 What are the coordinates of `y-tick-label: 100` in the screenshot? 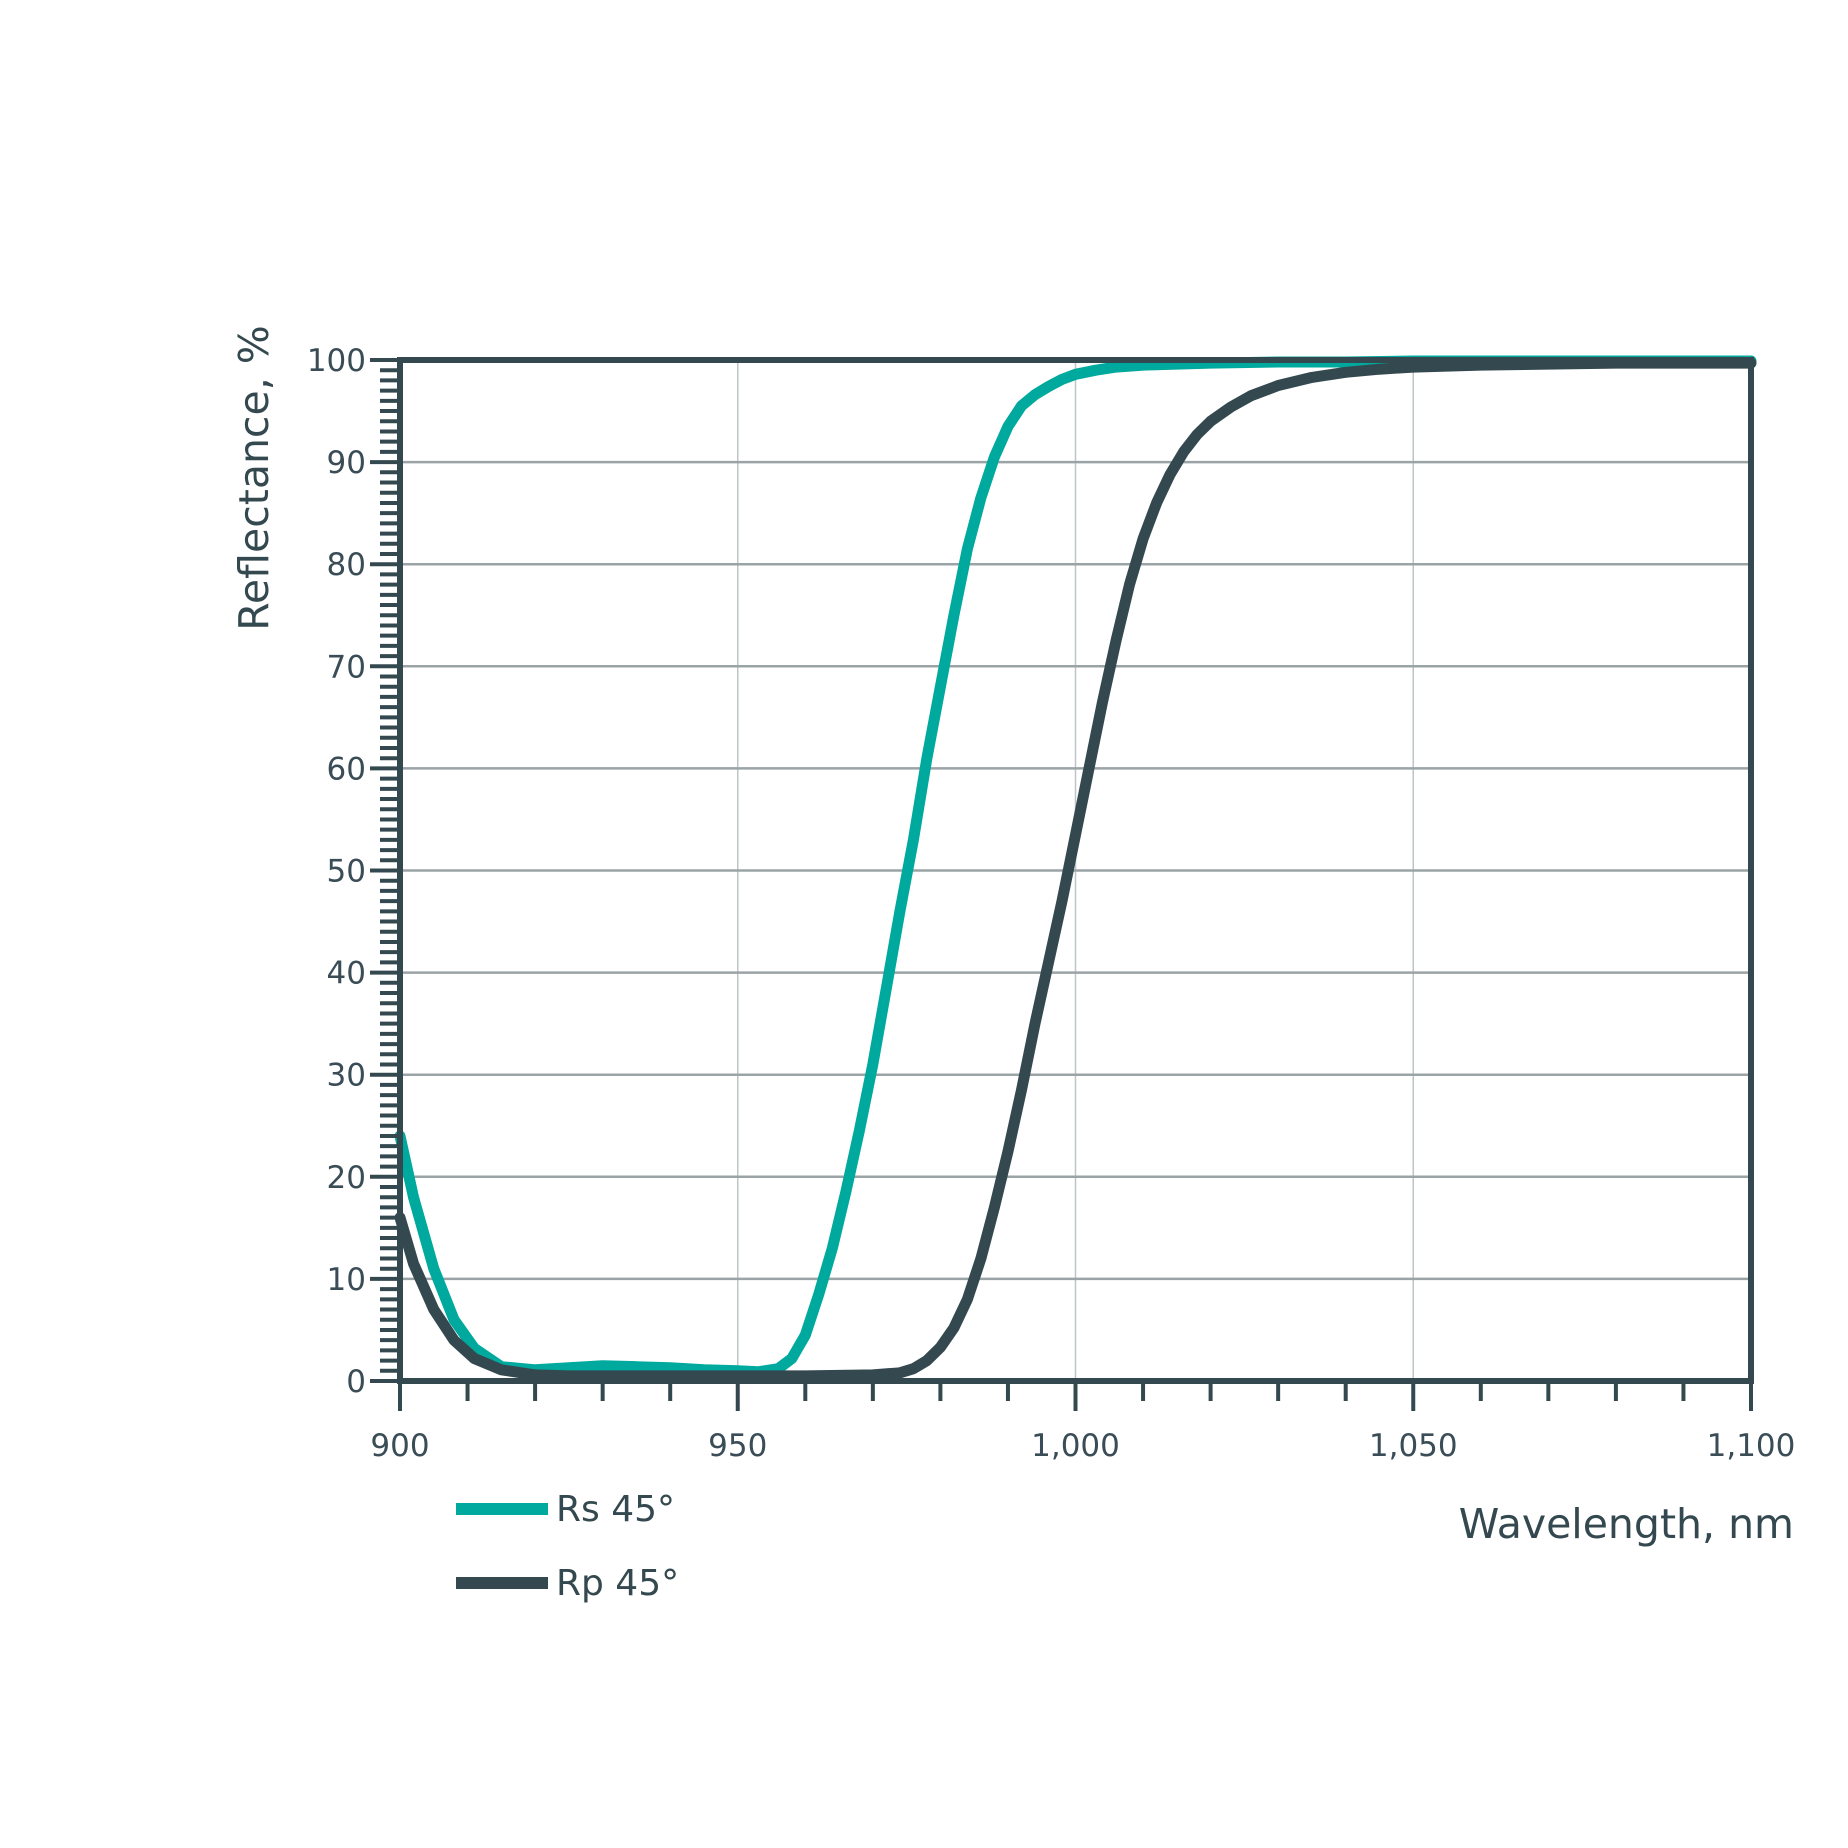 It's located at (336, 361).